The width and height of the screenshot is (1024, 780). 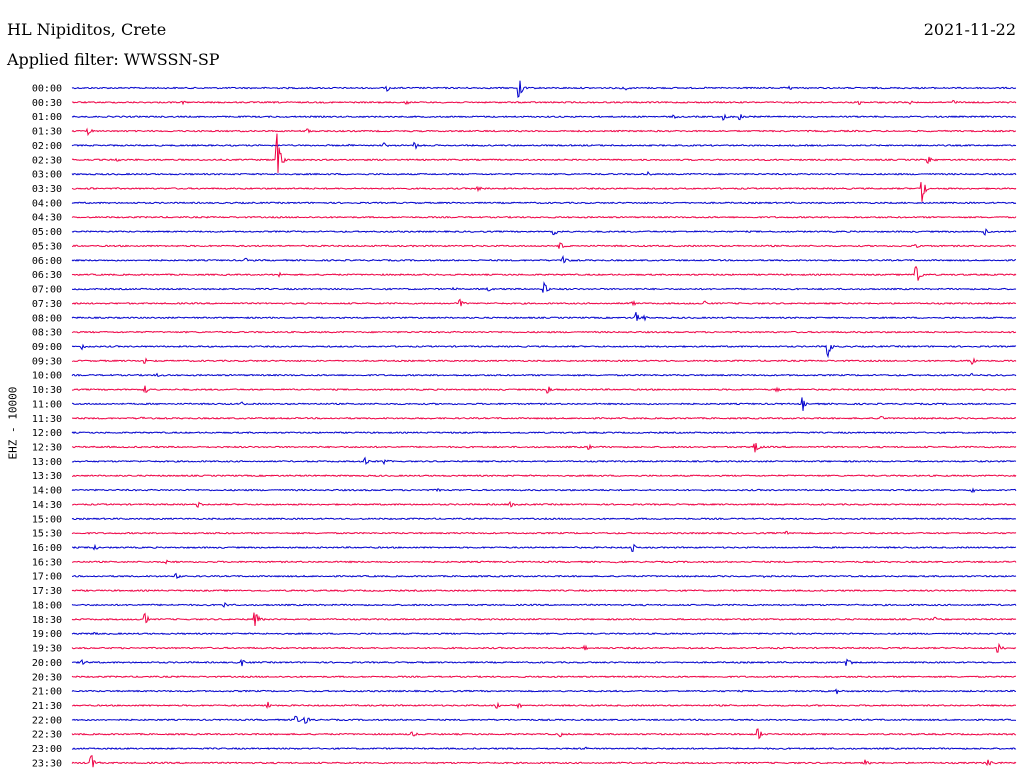 I want to click on row-time-label: 08:00, so click(x=47, y=318).